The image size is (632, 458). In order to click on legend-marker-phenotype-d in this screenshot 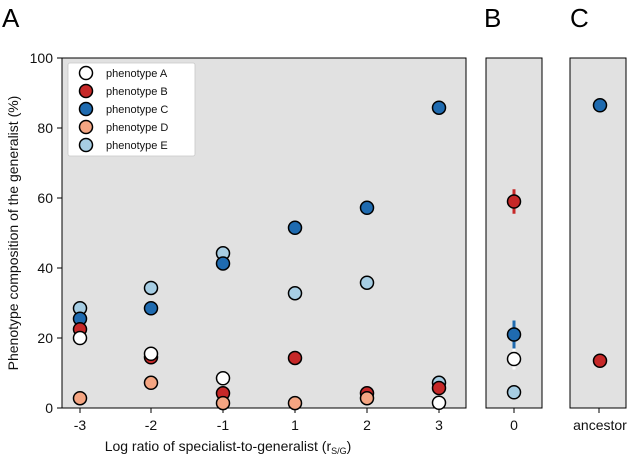, I will do `click(86, 127)`.